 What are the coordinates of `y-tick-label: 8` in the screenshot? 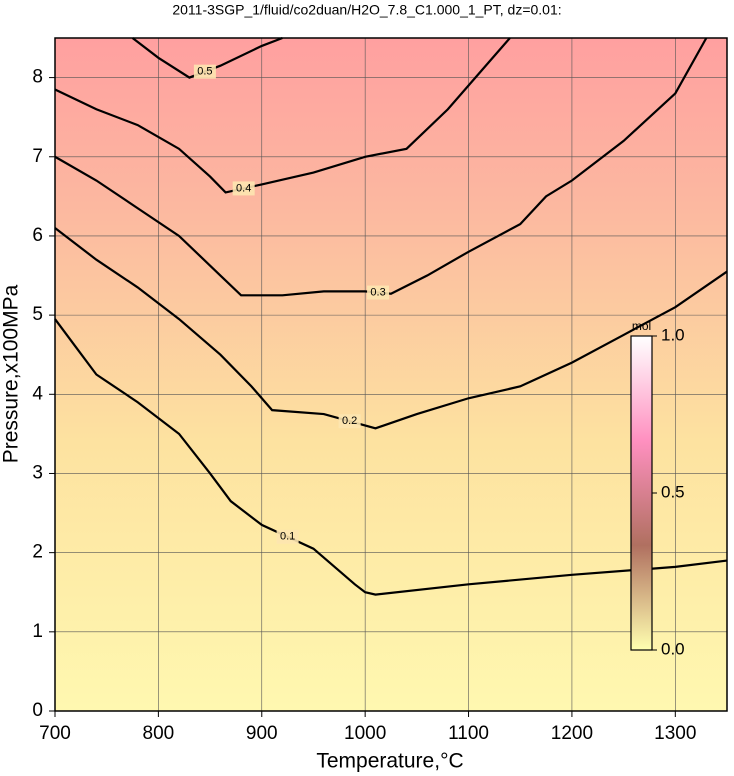 It's located at (37, 77).